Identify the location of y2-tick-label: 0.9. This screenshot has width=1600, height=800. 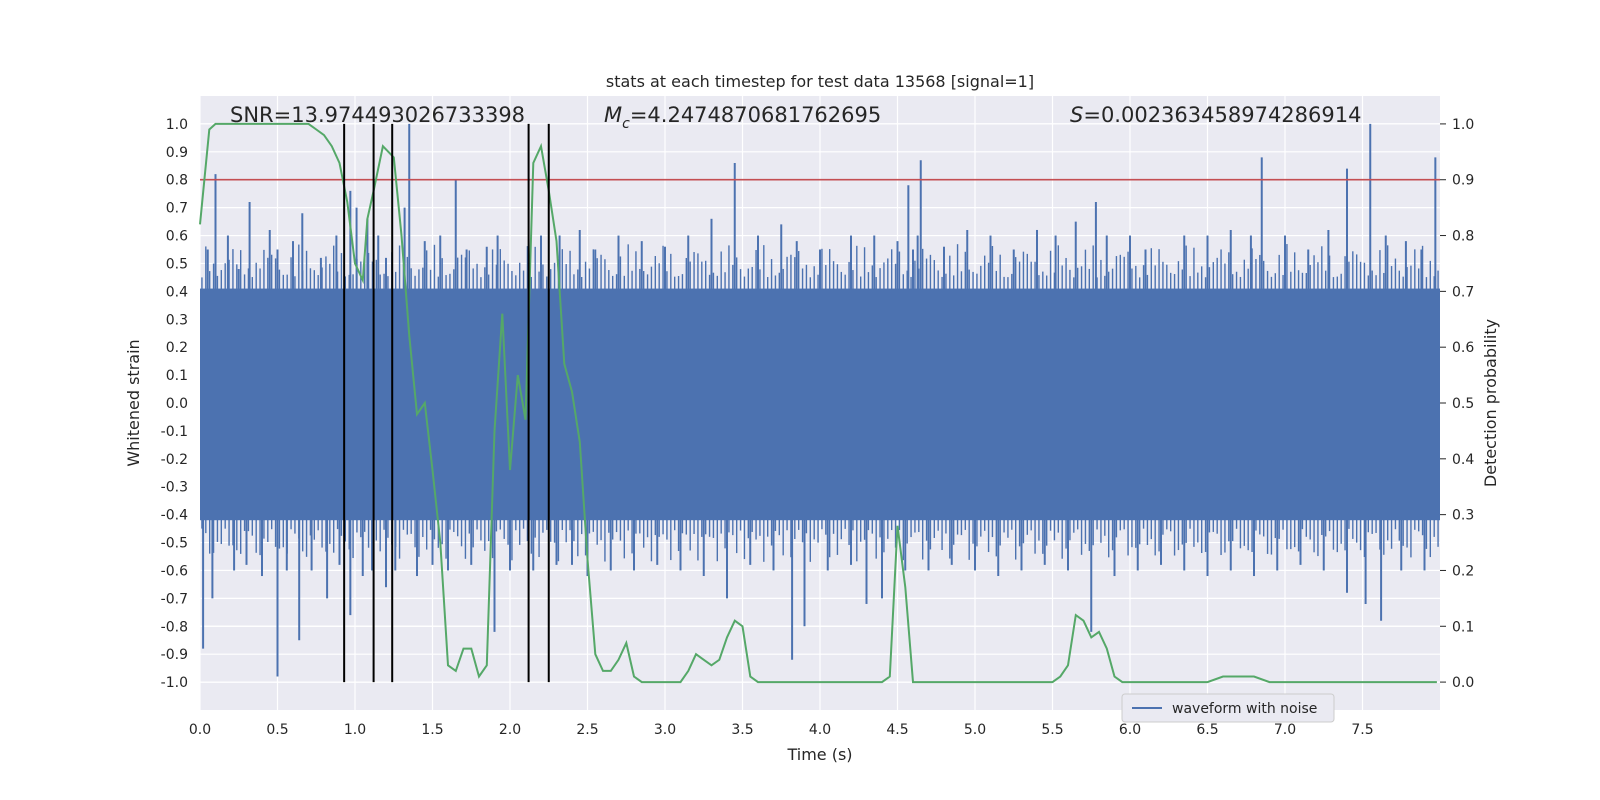
(1463, 181).